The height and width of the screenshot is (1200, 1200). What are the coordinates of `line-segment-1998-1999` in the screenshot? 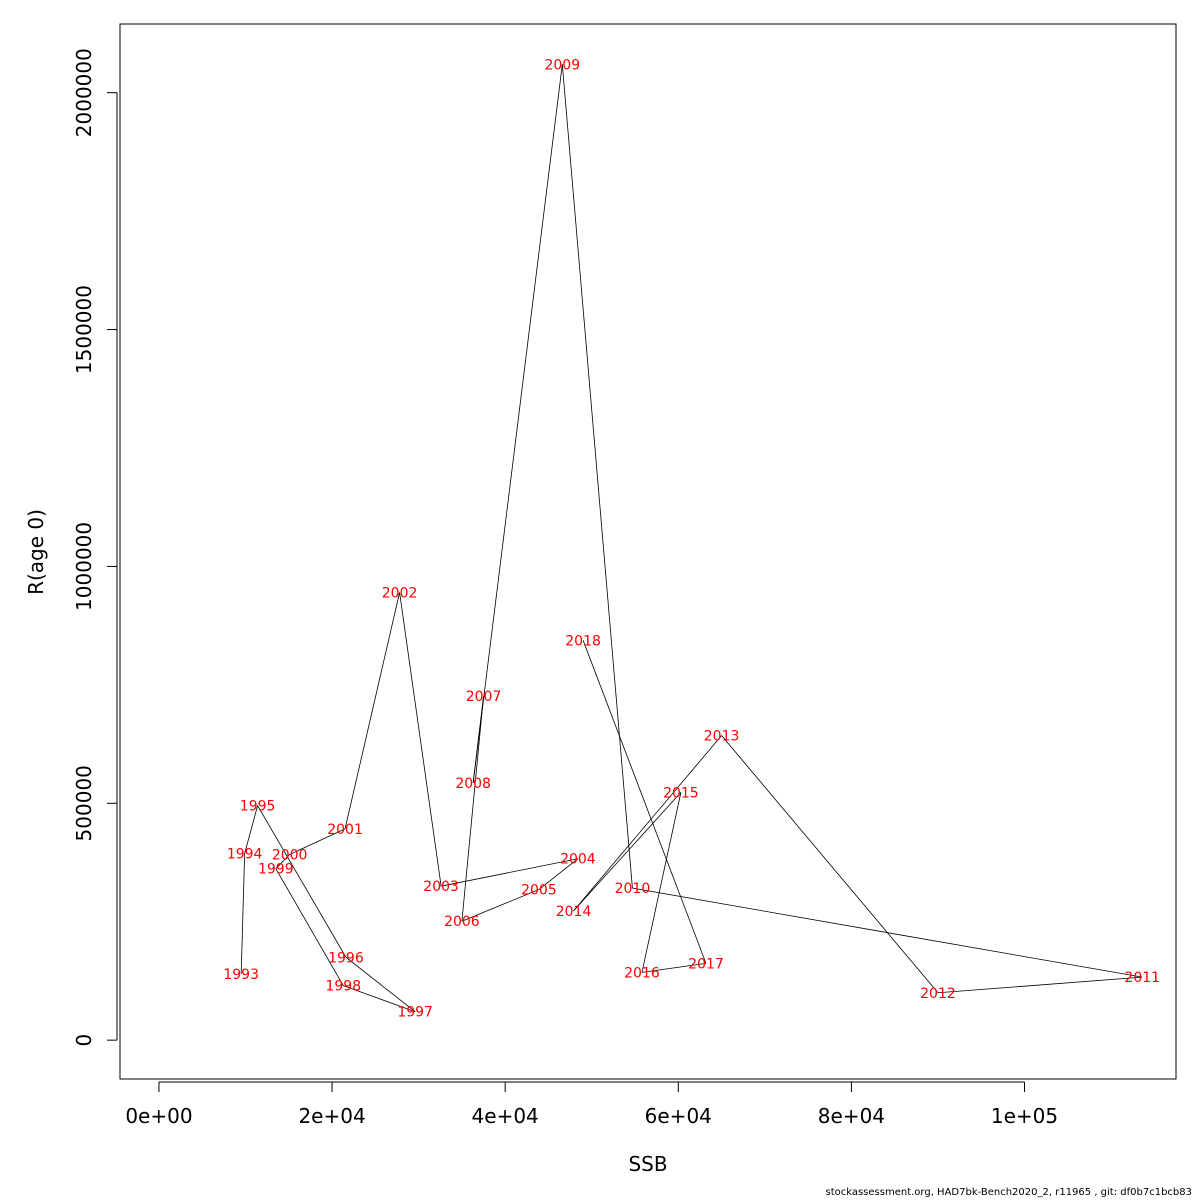 It's located at (309, 927).